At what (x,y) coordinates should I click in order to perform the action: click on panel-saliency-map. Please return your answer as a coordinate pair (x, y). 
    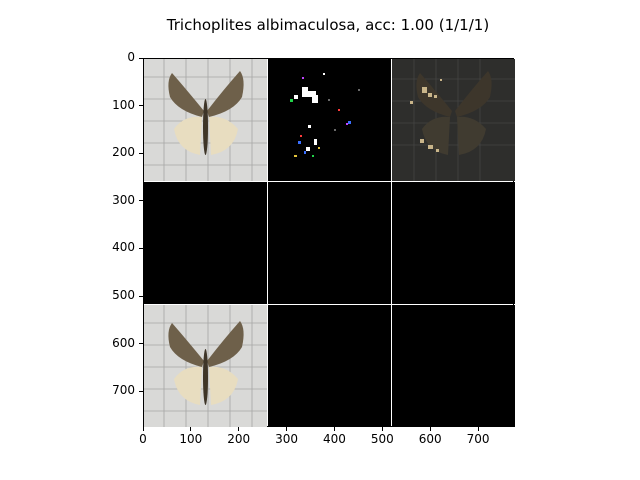
    Looking at the image, I should click on (329, 120).